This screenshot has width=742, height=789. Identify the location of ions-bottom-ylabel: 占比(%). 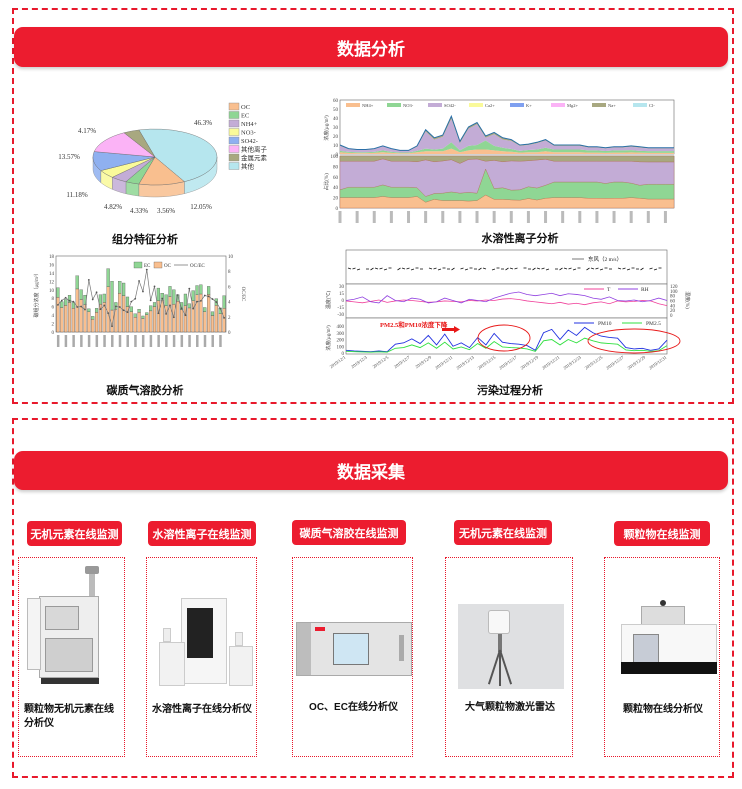
(326, 182).